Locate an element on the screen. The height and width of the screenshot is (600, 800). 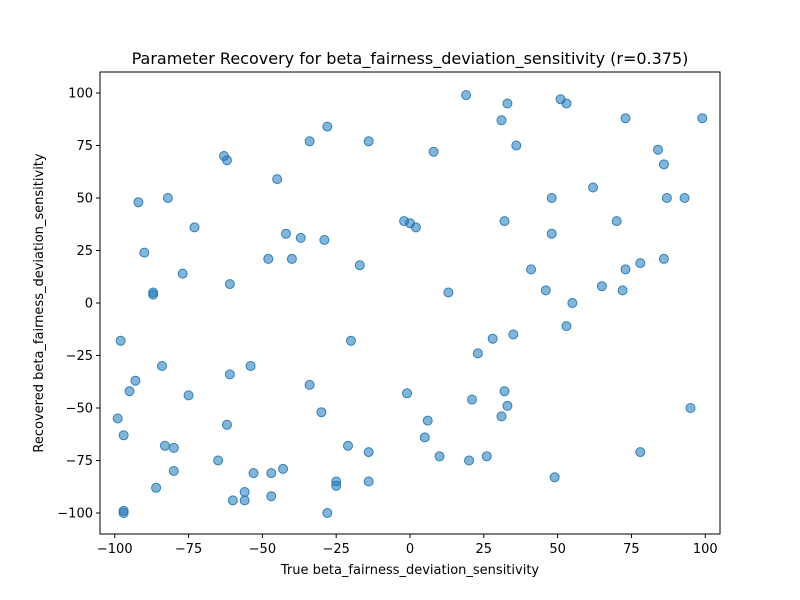
y-tick-label: 75 is located at coordinates (84, 146).